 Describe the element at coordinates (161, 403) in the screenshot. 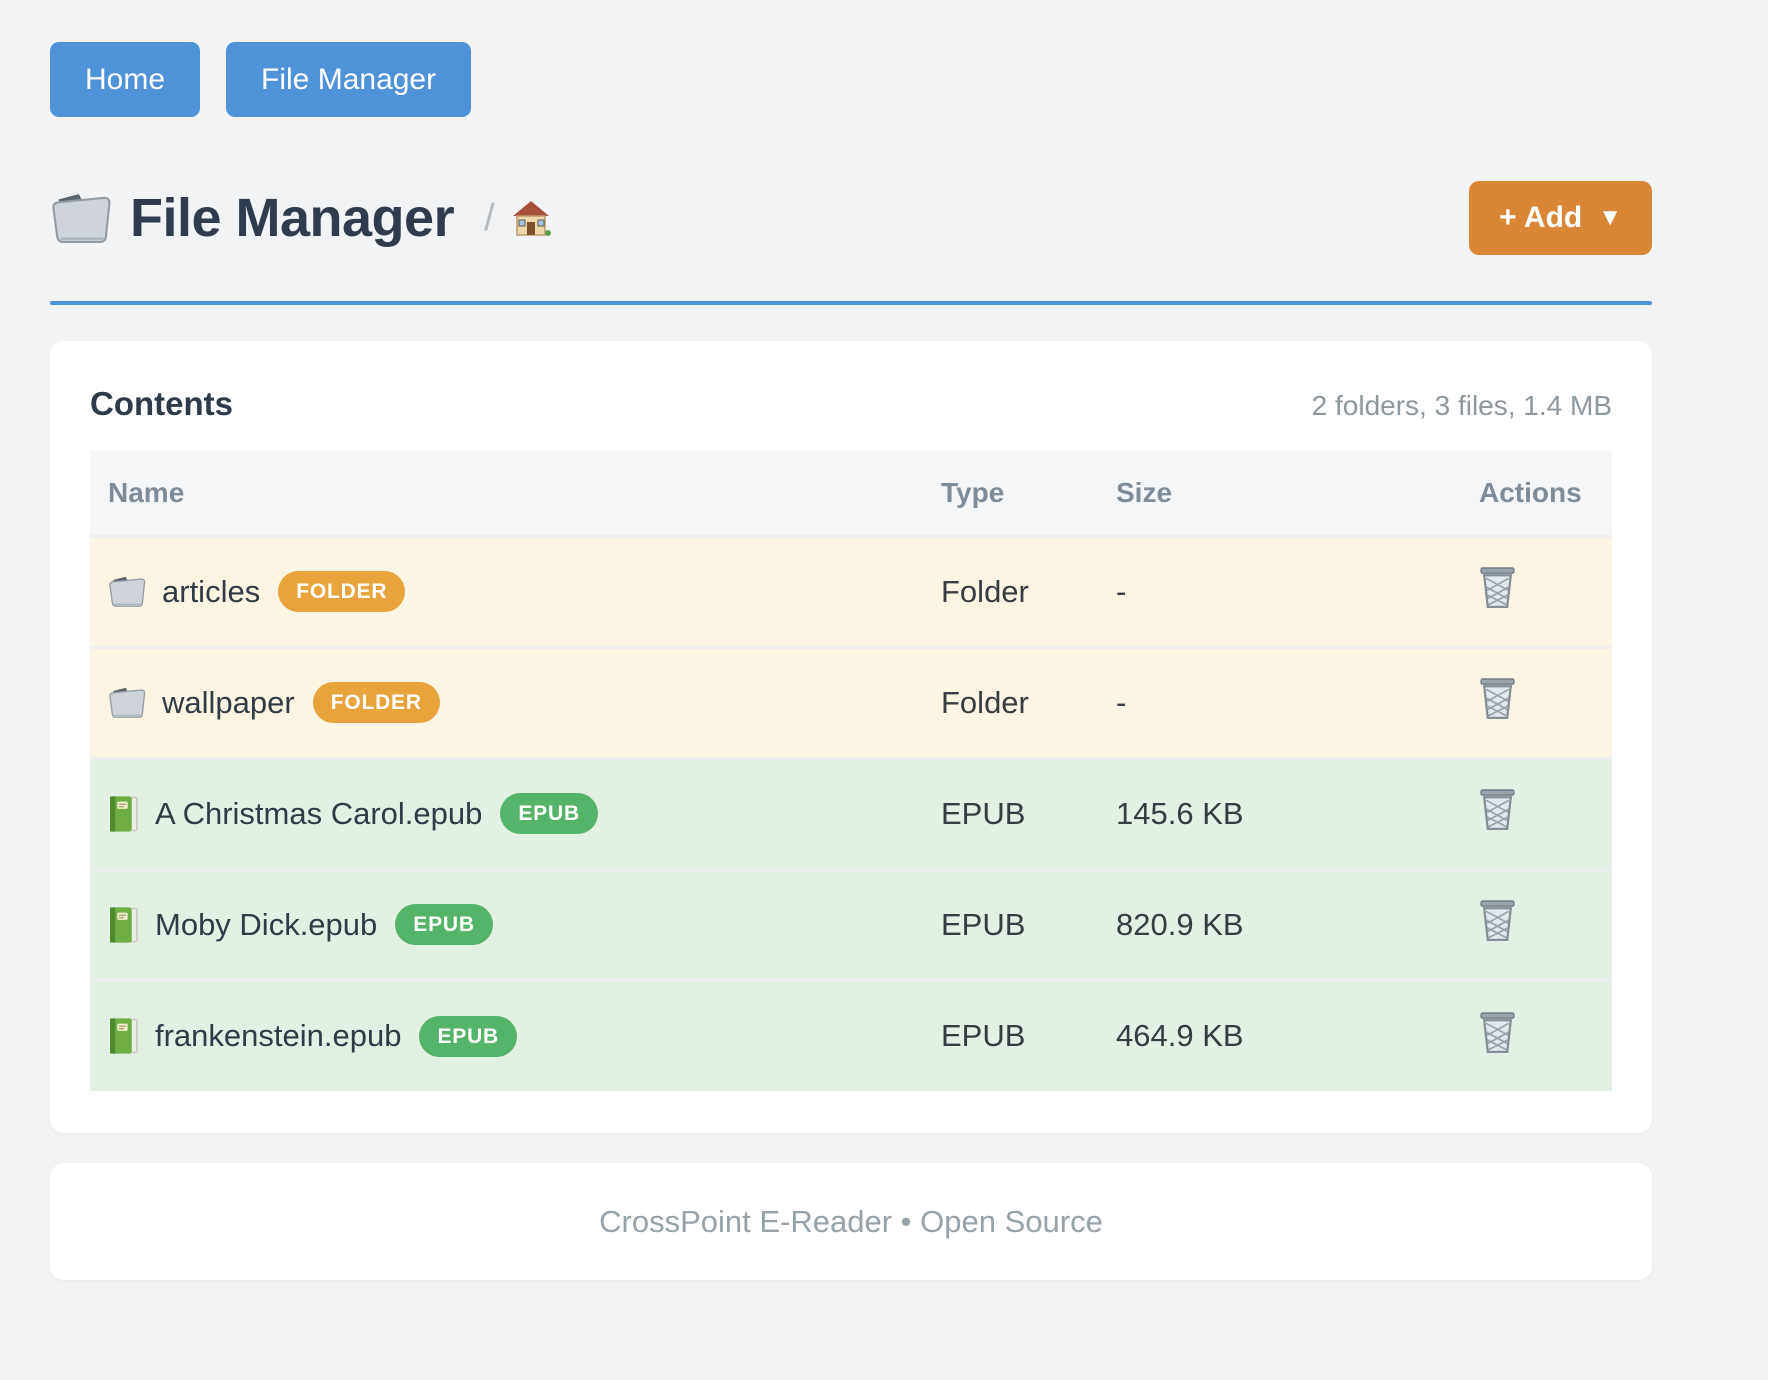

I see `contents-title: Contents` at that location.